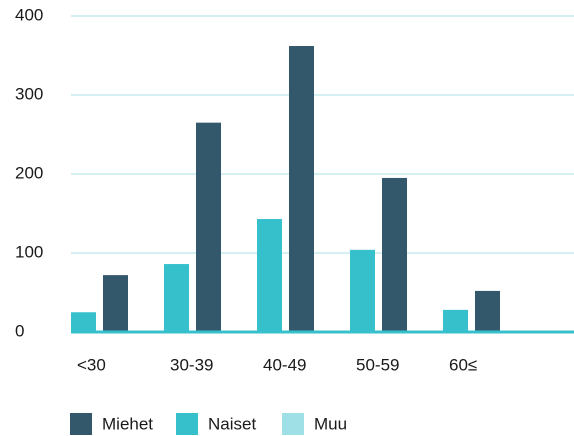  I want to click on x-tick-label: 60≤, so click(463, 364).